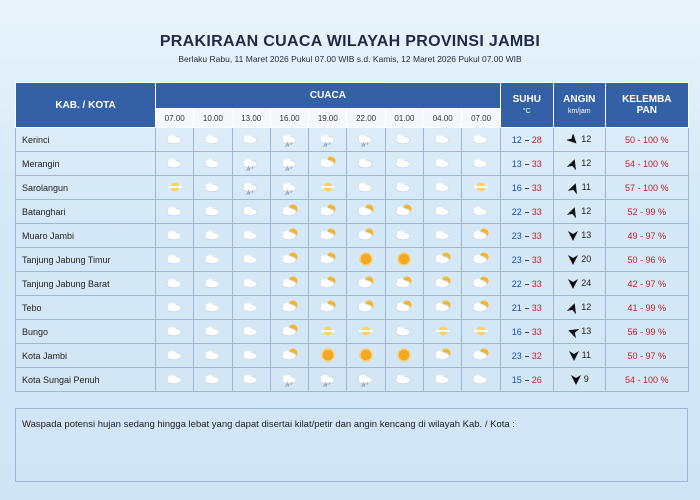  Describe the element at coordinates (646, 163) in the screenshot. I see `humidity: 54 - 100 %` at that location.